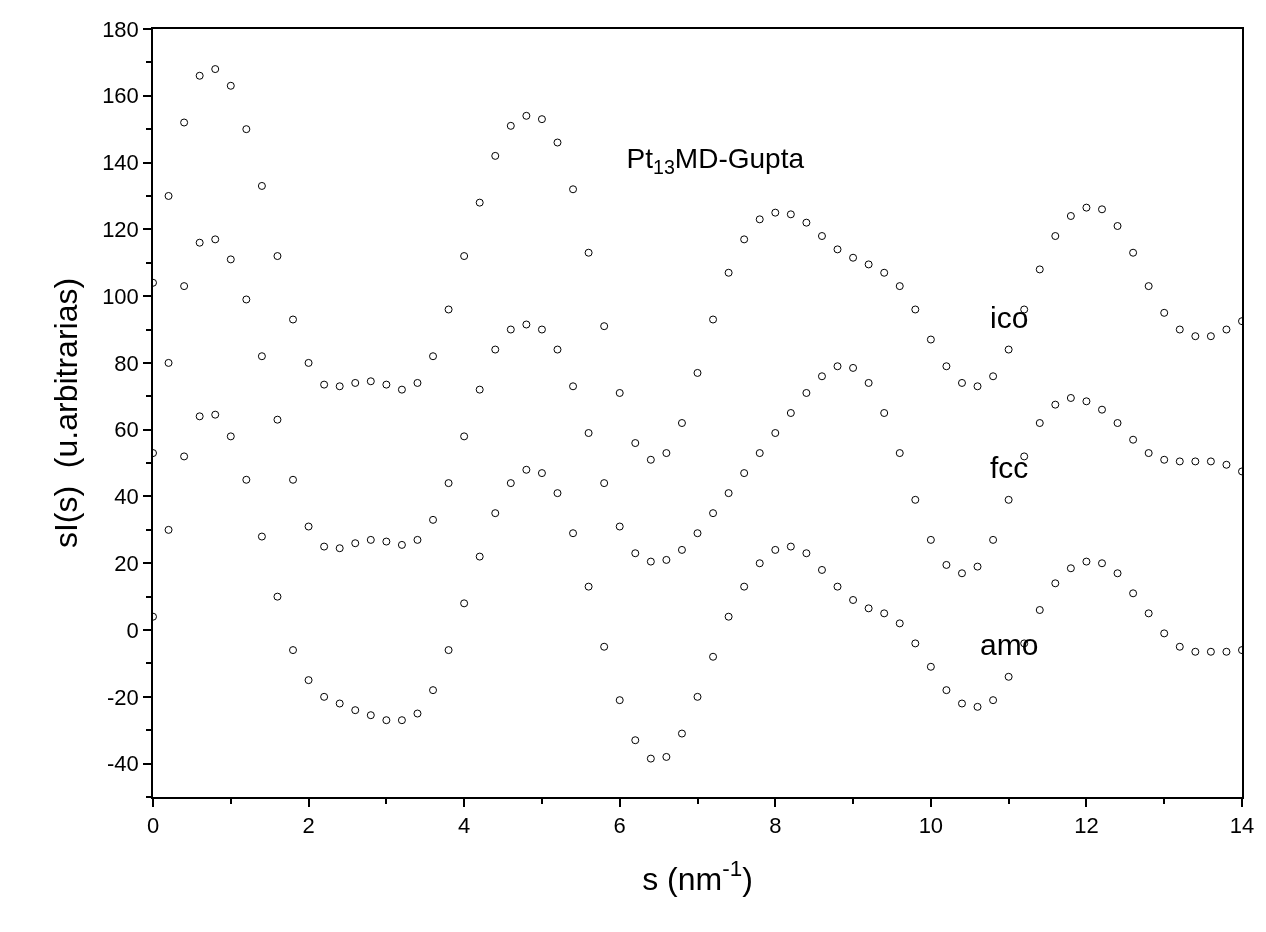 The height and width of the screenshot is (932, 1266). What do you see at coordinates (1009, 317) in the screenshot?
I see `series-label: ico` at bounding box center [1009, 317].